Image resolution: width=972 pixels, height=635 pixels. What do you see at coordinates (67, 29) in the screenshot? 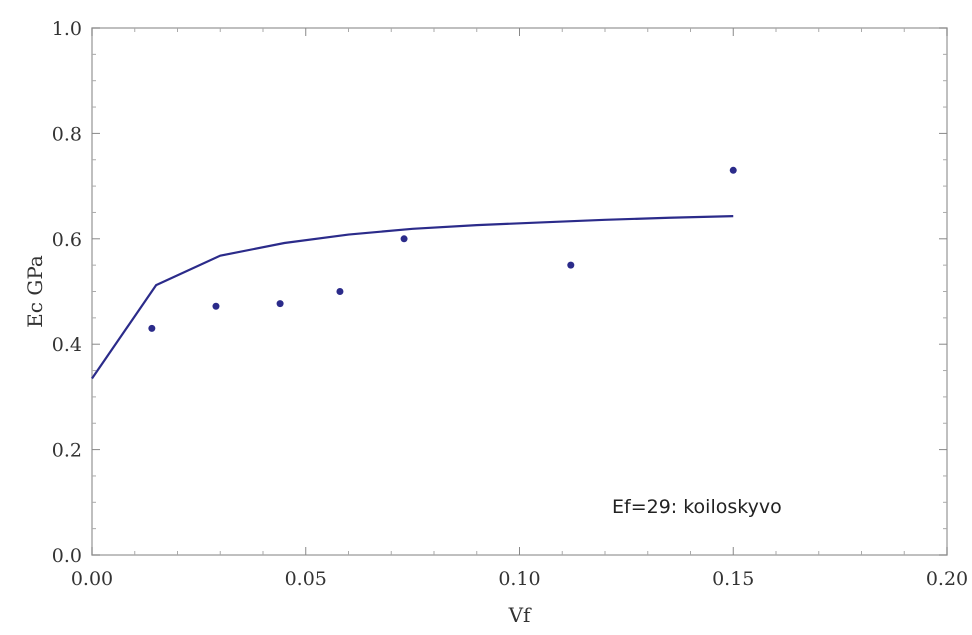
I see `y-tick-label: 1.0` at bounding box center [67, 29].